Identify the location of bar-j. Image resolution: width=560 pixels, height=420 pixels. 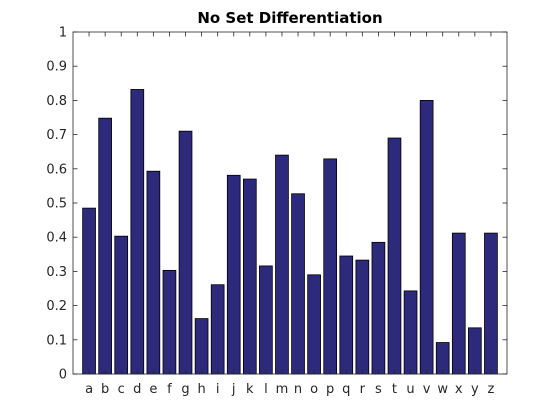
(233, 274).